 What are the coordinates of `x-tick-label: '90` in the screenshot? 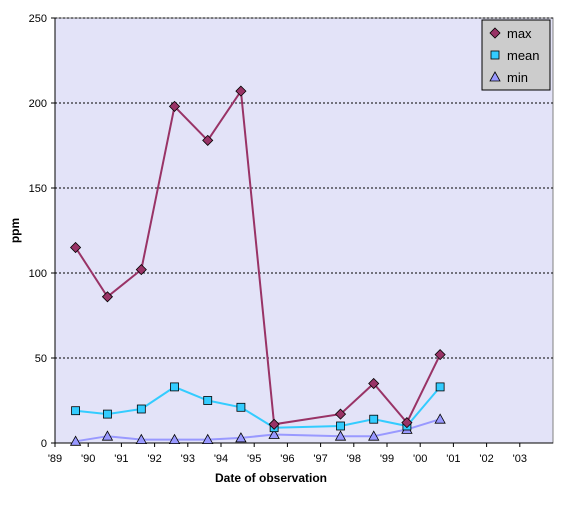 It's located at (88, 459).